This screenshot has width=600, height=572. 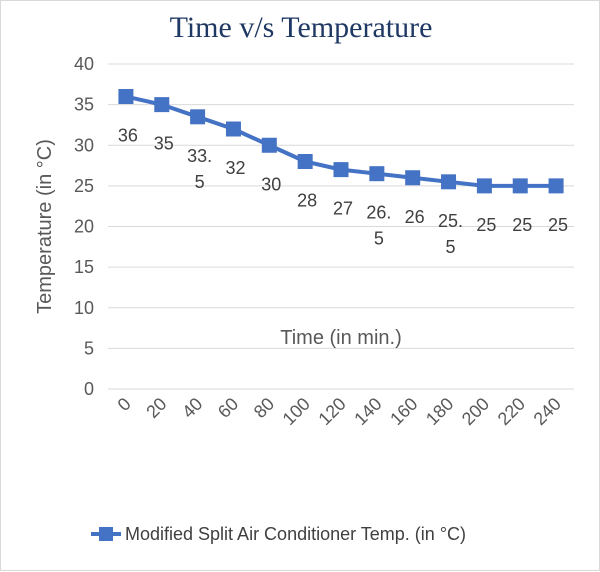 I want to click on x-tick-label: 120, so click(x=331, y=411).